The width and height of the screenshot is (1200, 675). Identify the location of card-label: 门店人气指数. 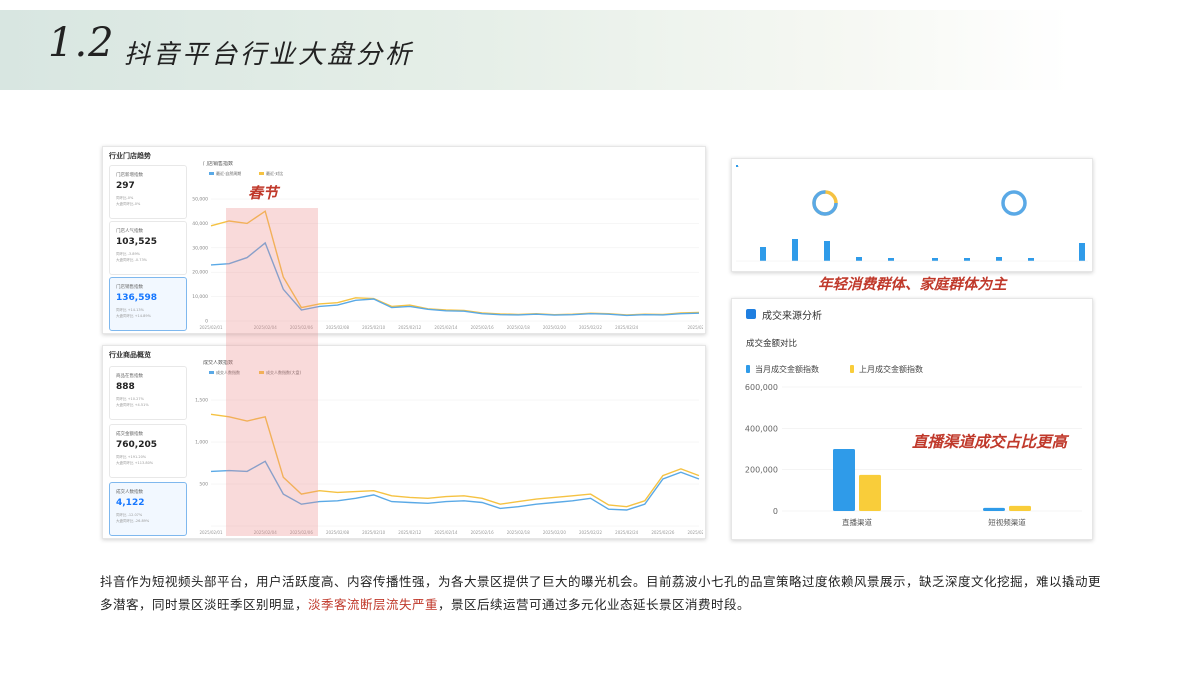
(129, 231).